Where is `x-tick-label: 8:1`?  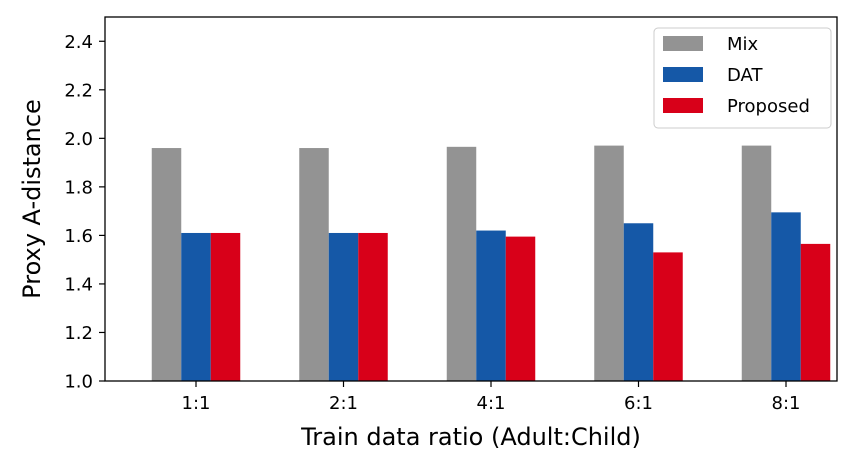
x-tick-label: 8:1 is located at coordinates (786, 403).